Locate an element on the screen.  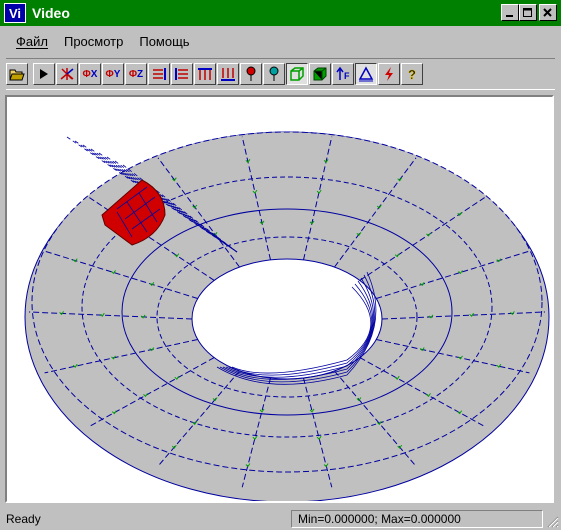
maximize-icon is located at coordinates (527, 12).